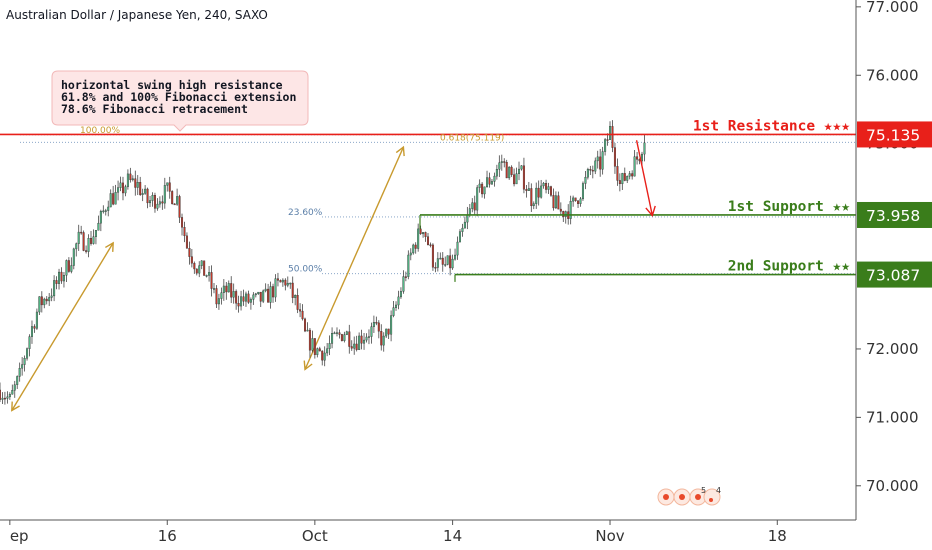  What do you see at coordinates (167, 536) in the screenshot?
I see `time-tick-label: 16` at bounding box center [167, 536].